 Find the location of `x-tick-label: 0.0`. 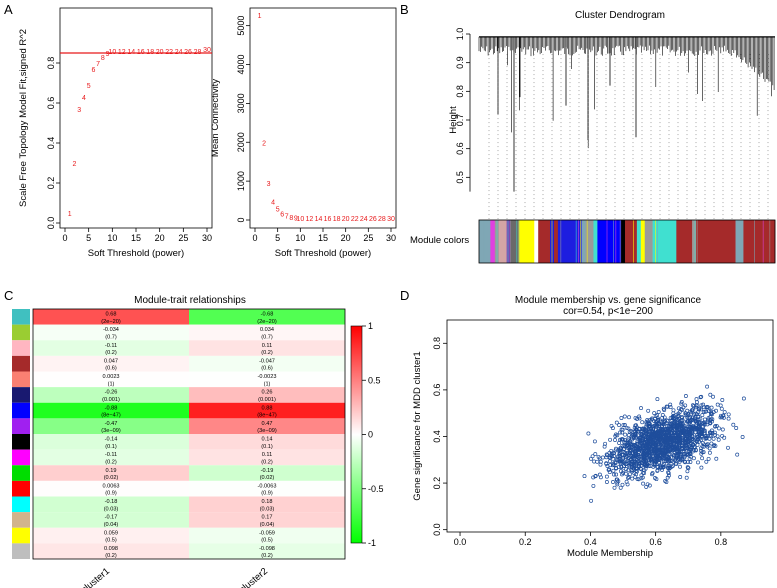

x-tick-label: 0.0 is located at coordinates (460, 542).